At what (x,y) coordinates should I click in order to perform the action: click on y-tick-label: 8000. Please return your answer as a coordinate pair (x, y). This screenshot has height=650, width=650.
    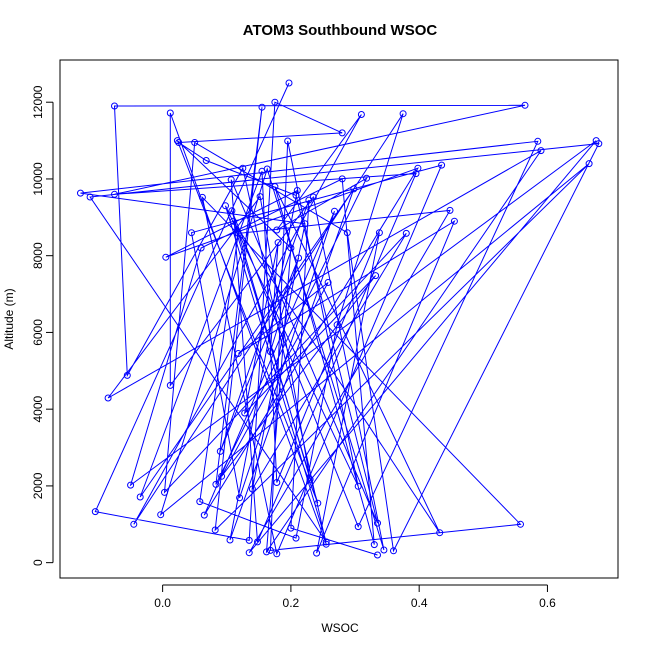
    Looking at the image, I should click on (38, 255).